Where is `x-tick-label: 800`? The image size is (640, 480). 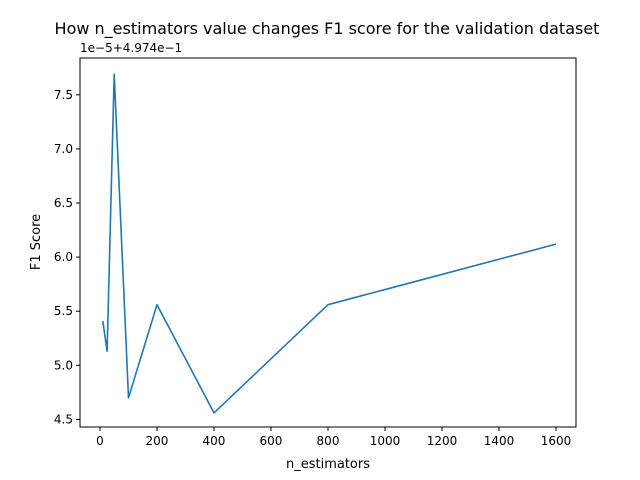
x-tick-label: 800 is located at coordinates (328, 441).